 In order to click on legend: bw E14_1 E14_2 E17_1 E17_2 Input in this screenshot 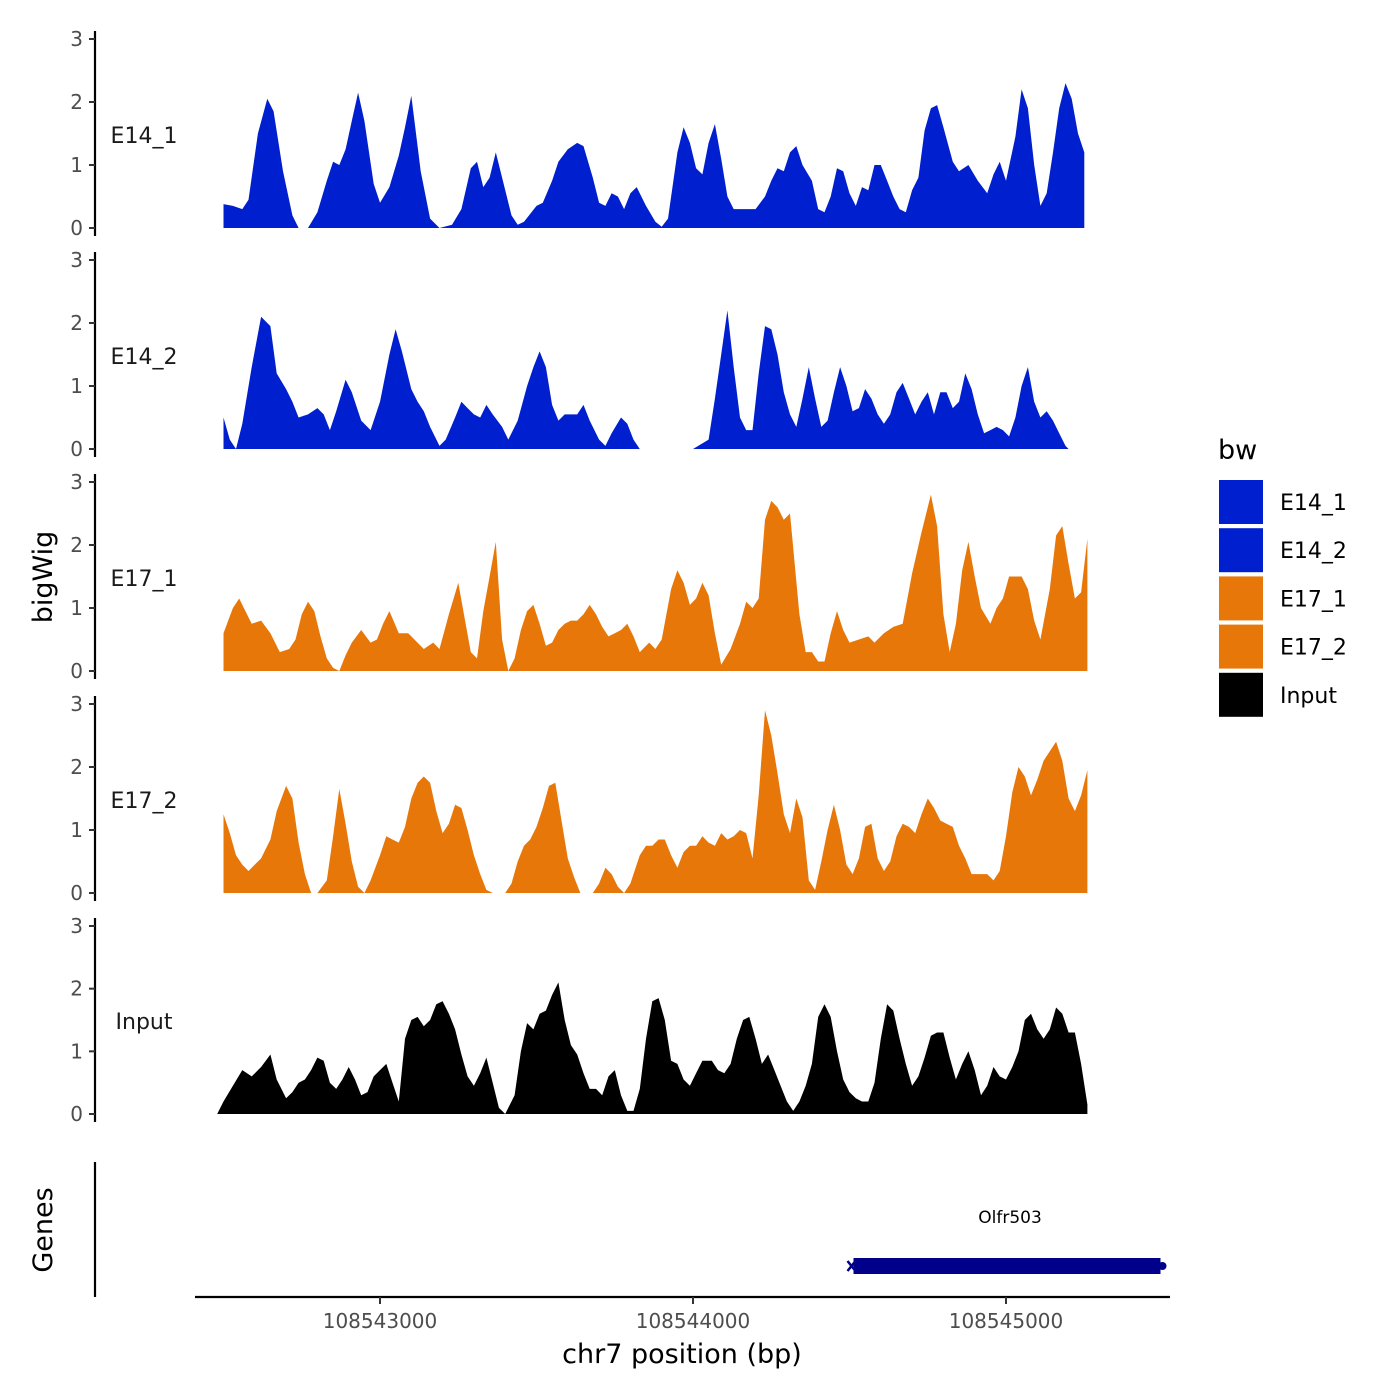, I will do `click(1282, 576)`.